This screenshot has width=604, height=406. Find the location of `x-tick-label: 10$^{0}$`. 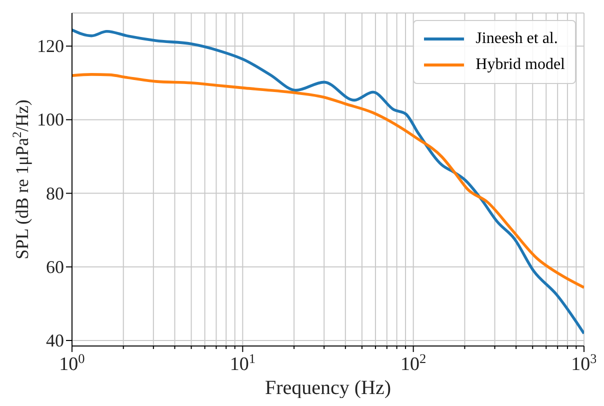

x-tick-label: 10$^{0}$ is located at coordinates (72, 362).